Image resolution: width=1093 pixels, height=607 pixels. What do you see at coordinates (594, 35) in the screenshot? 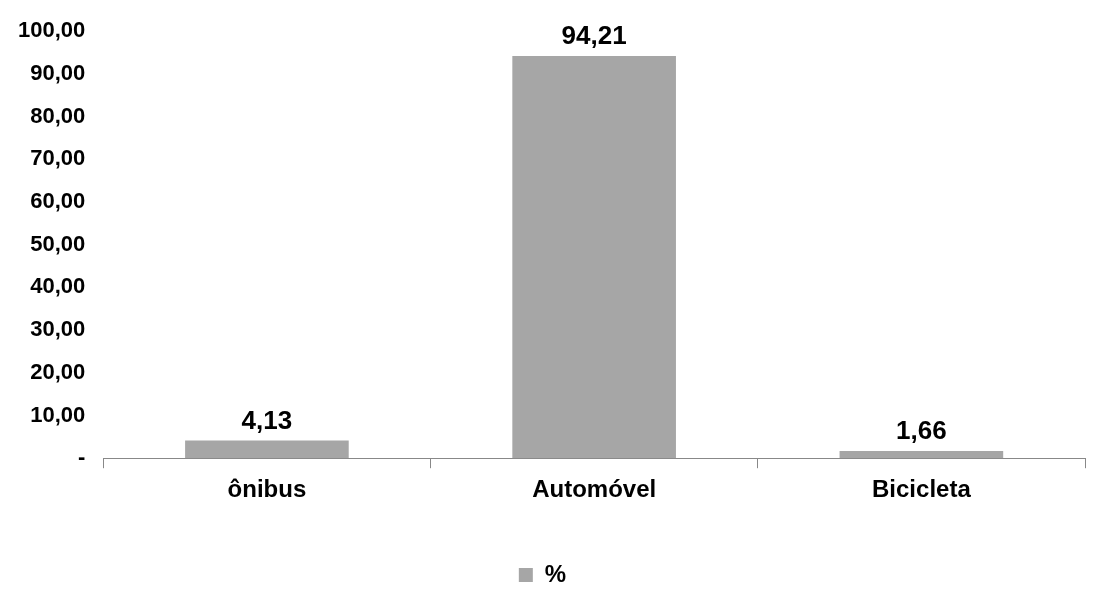
I see `data-label: 94,21` at bounding box center [594, 35].